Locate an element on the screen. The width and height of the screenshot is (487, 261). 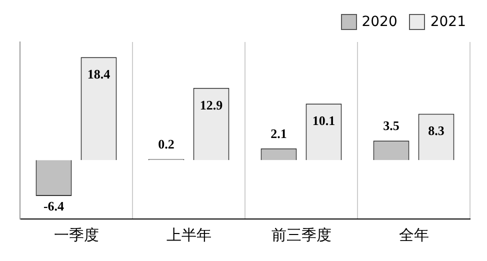
data-label: 0.2 is located at coordinates (166, 144).